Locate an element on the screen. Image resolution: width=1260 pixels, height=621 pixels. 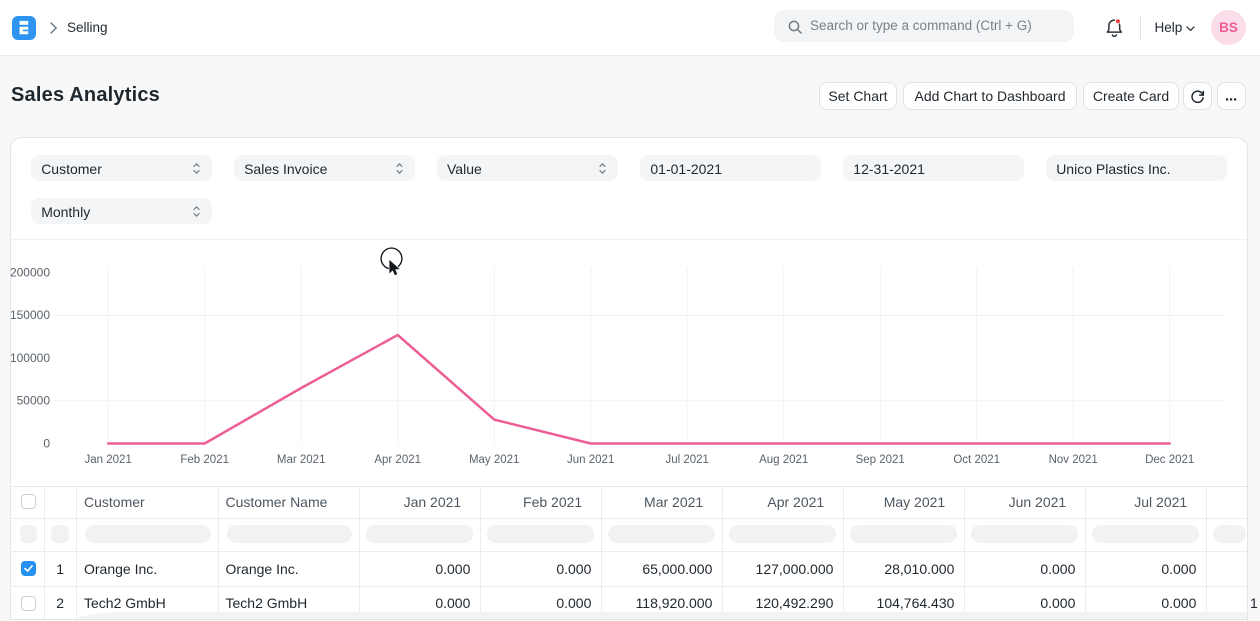
svg-text: 150000 is located at coordinates (30, 315).